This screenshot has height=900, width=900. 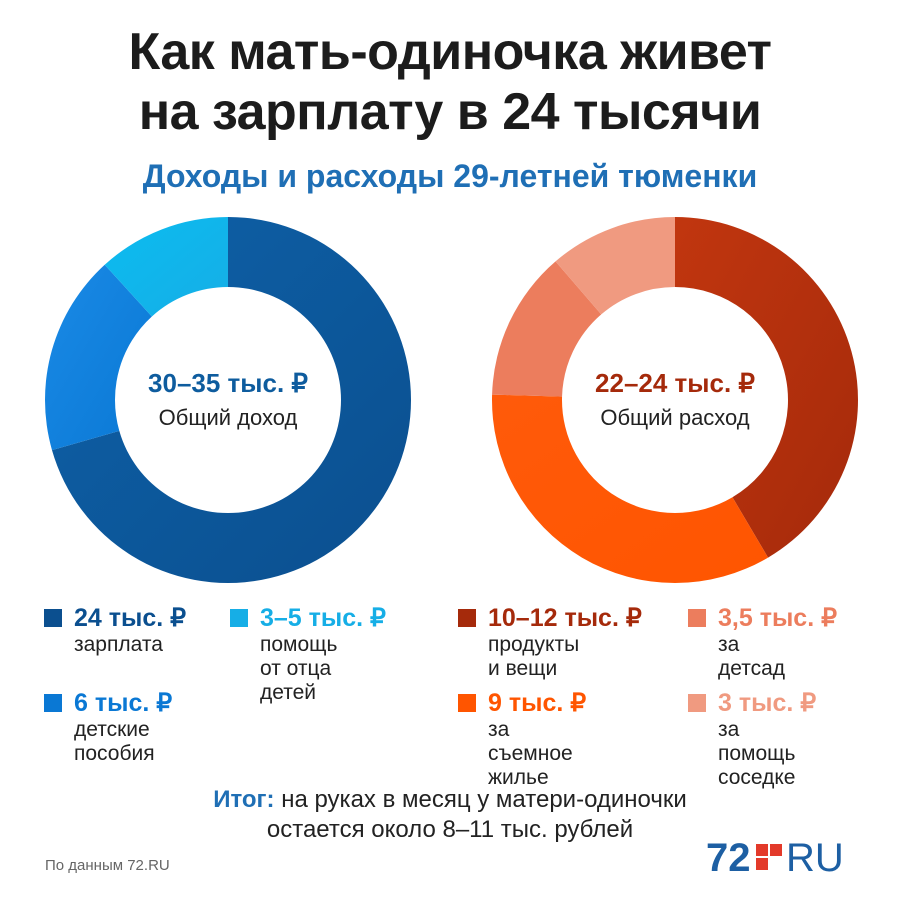 What do you see at coordinates (530, 741) in the screenshot?
I see `legend-label-line: за съемное` at bounding box center [530, 741].